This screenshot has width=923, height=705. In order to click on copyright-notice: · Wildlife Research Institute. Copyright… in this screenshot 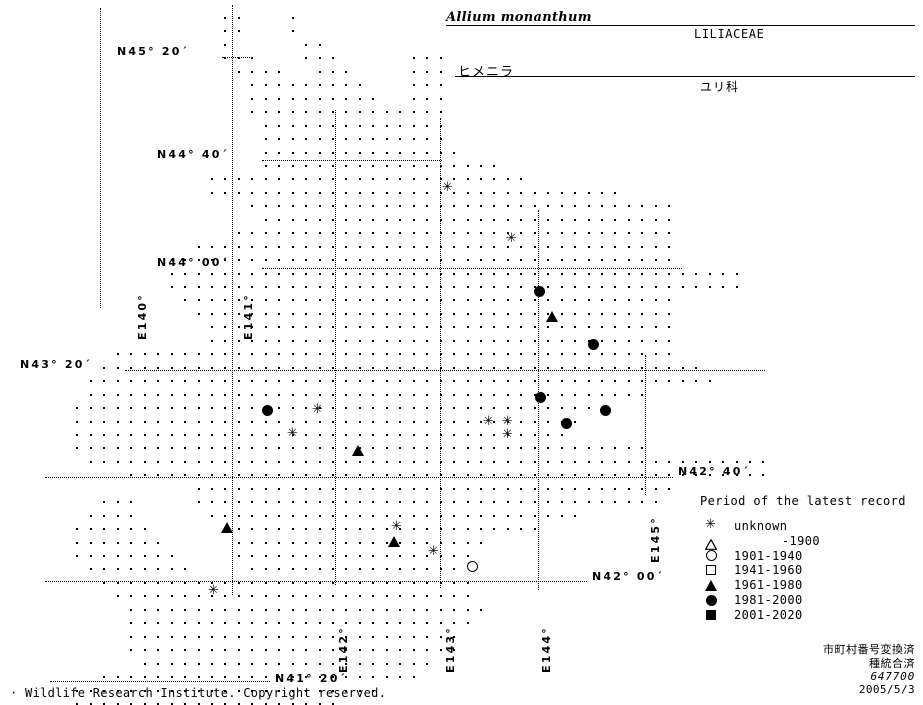, I will do `click(198, 693)`.